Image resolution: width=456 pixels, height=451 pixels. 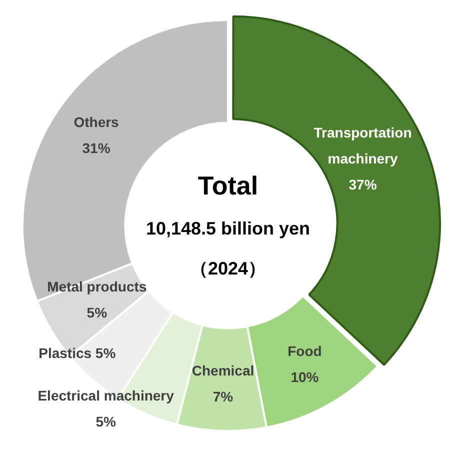 I want to click on slice-label: Others, so click(x=97, y=122).